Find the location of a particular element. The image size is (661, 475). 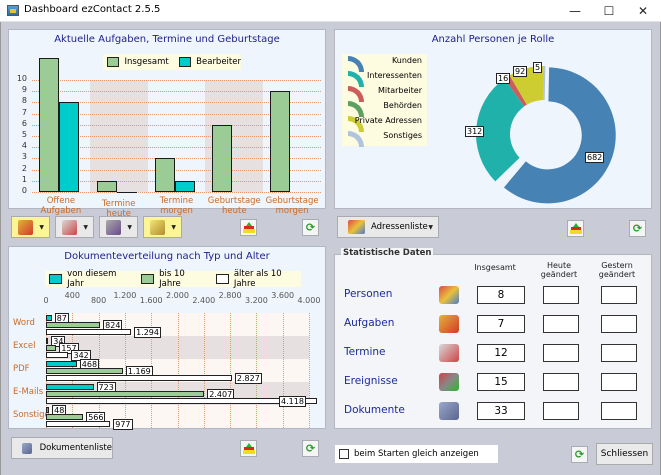

stat-label-dokumente: Dokumente is located at coordinates (374, 410).